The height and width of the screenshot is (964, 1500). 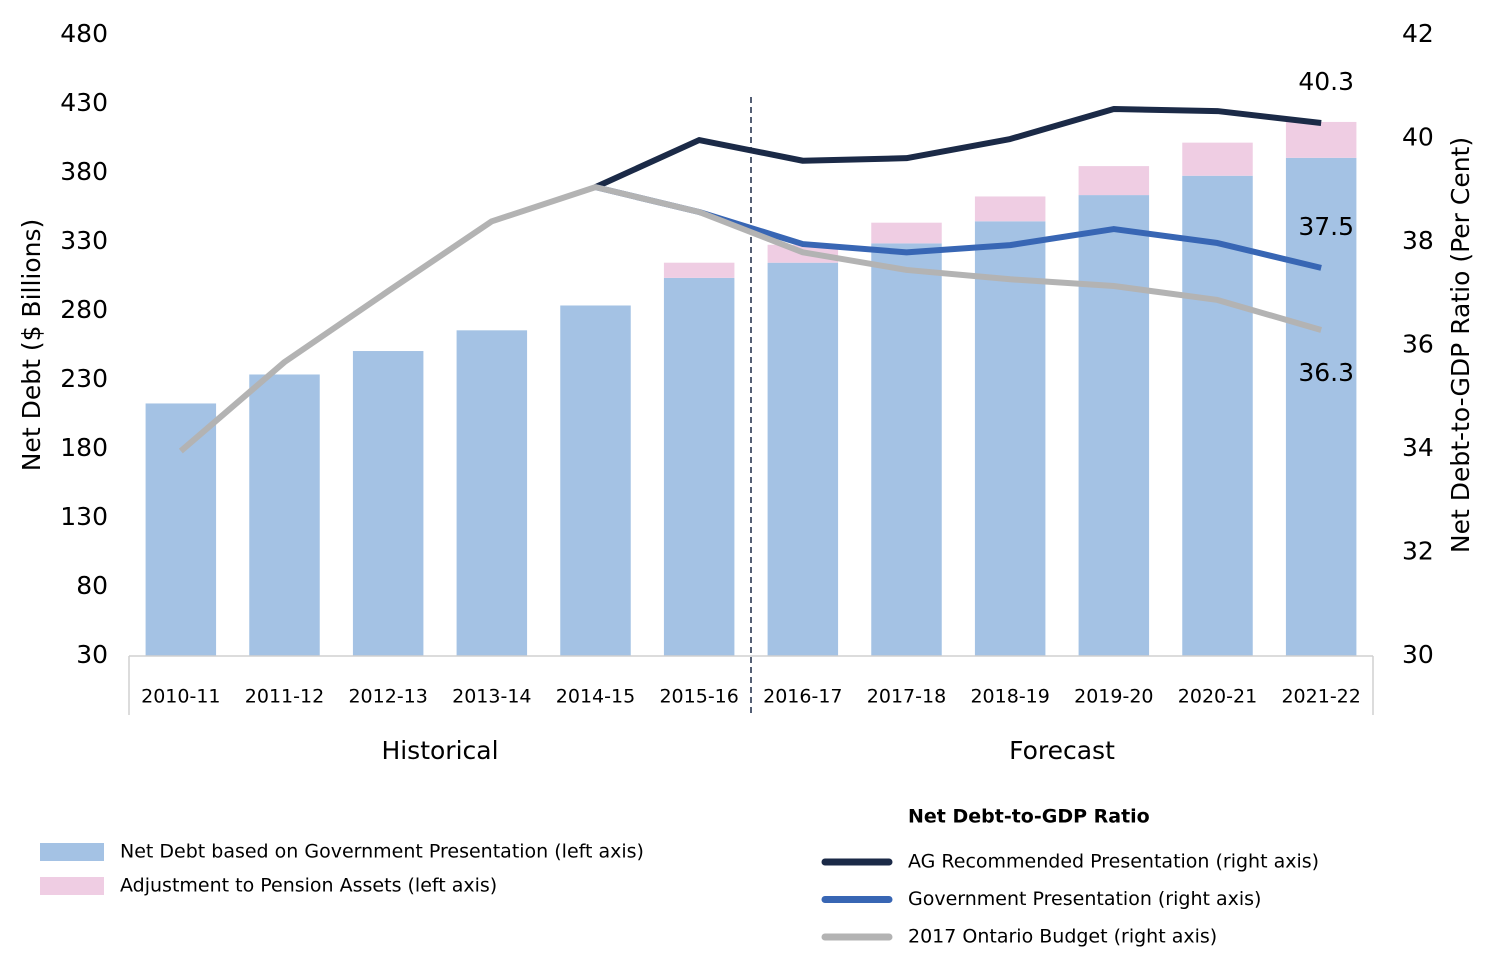 I want to click on legend-label: Adjustment to Pension Assets (left axis), so click(x=308, y=886).